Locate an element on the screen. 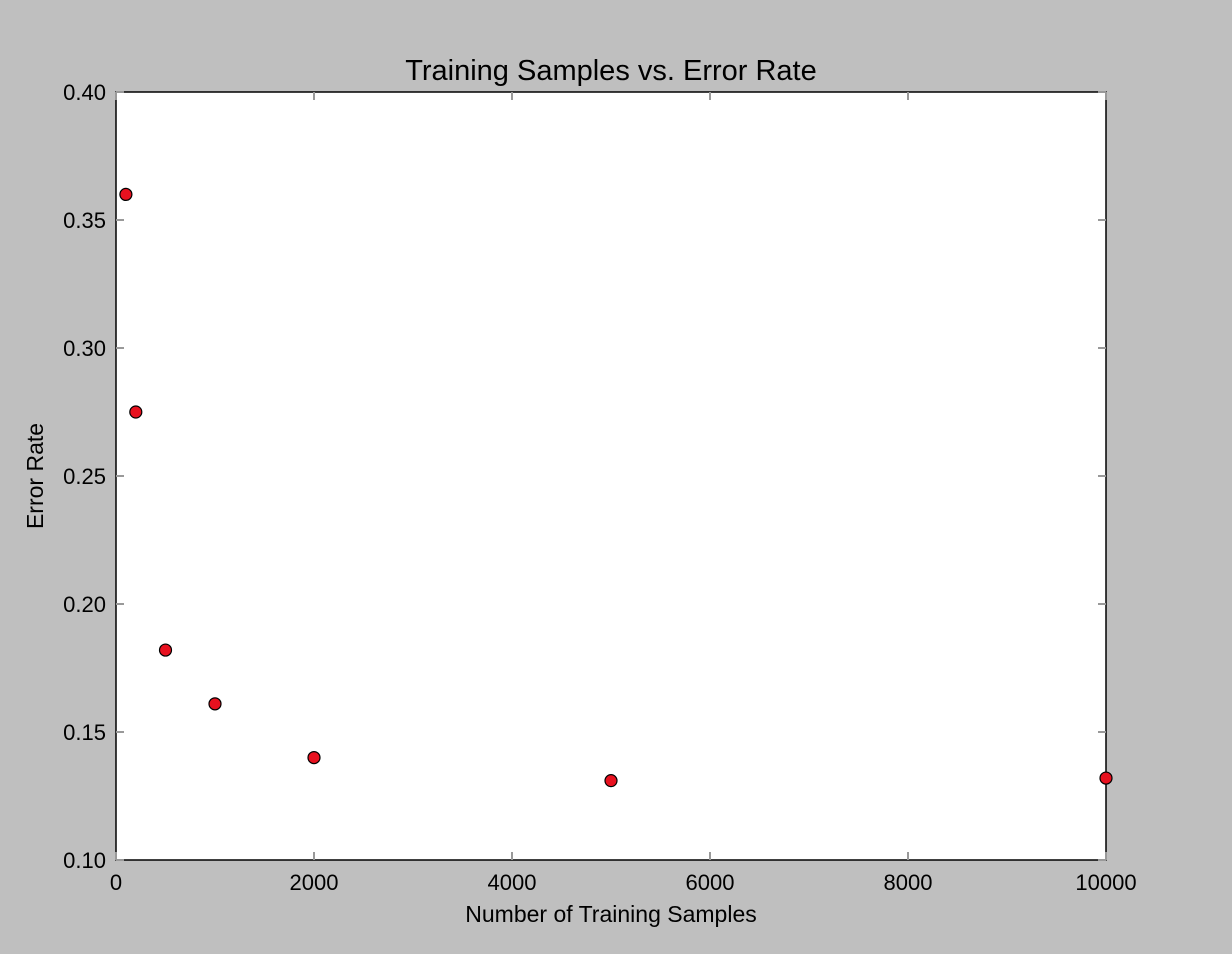  y-tick-label: 0.30 is located at coordinates (84, 348).